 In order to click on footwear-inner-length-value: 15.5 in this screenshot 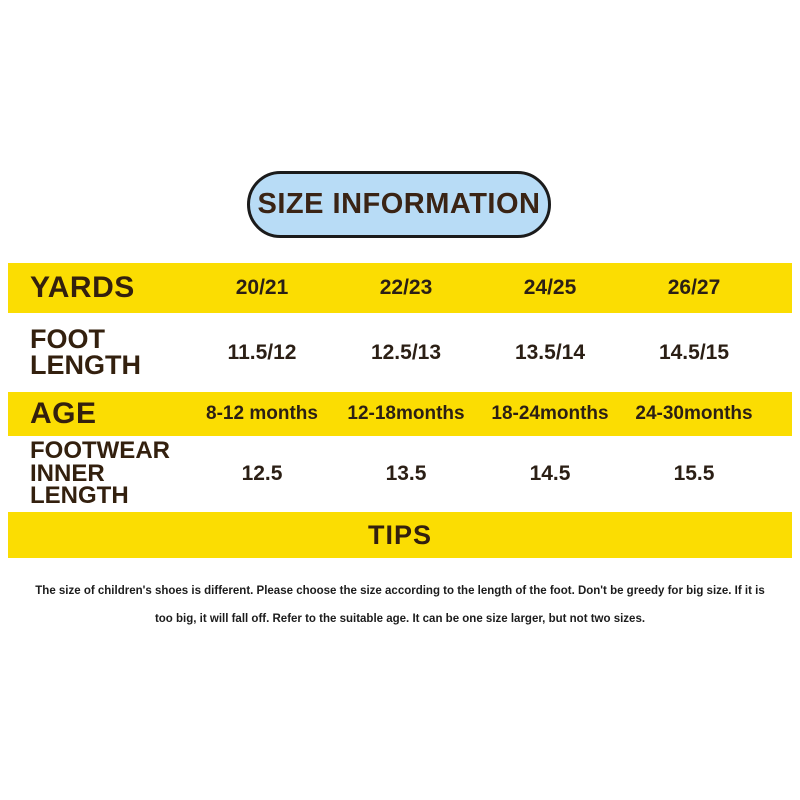, I will do `click(694, 473)`.